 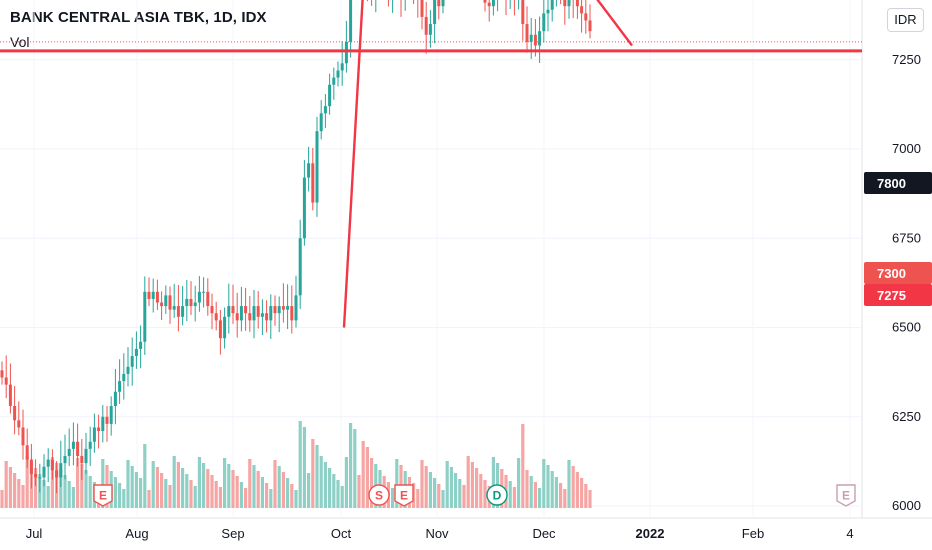 What do you see at coordinates (906, 416) in the screenshot?
I see `y-tick-label: 6250` at bounding box center [906, 416].